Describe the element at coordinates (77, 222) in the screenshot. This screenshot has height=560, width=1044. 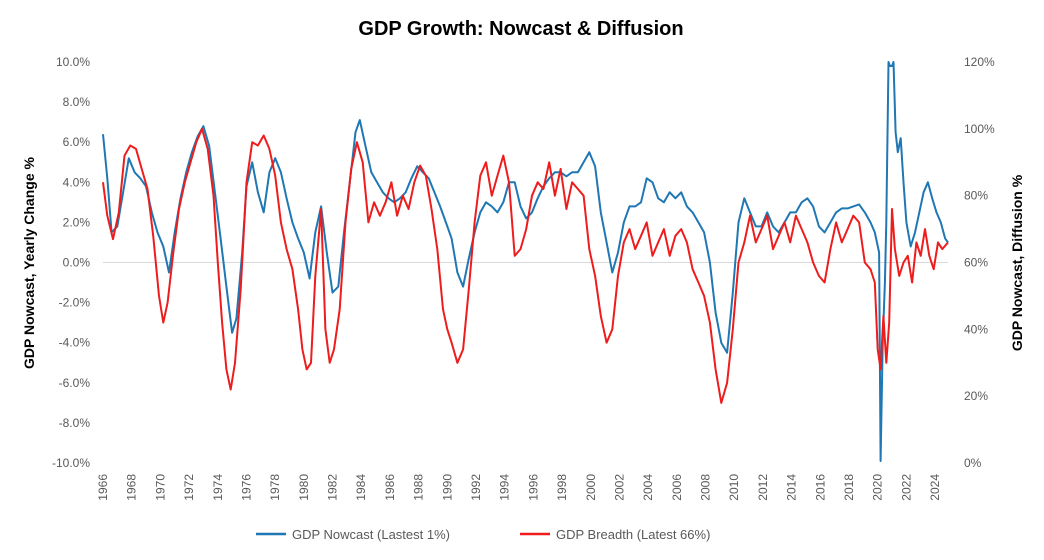
I see `y-left-tick-label: 2.0%` at that location.